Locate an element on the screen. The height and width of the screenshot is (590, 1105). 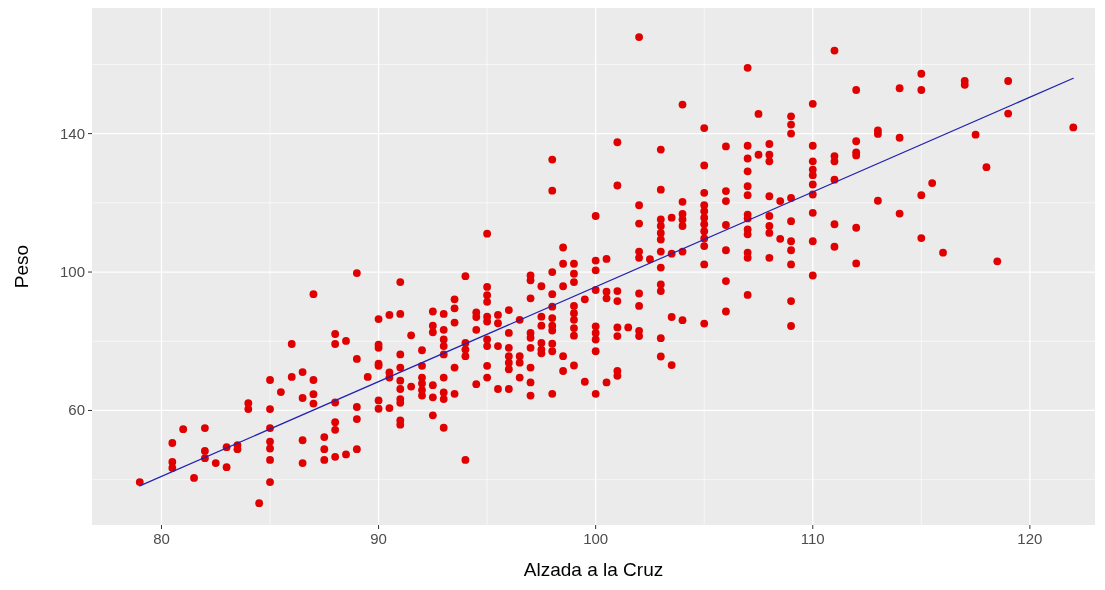
x-axis-title: Alzada a la Cruz is located at coordinates (593, 569).